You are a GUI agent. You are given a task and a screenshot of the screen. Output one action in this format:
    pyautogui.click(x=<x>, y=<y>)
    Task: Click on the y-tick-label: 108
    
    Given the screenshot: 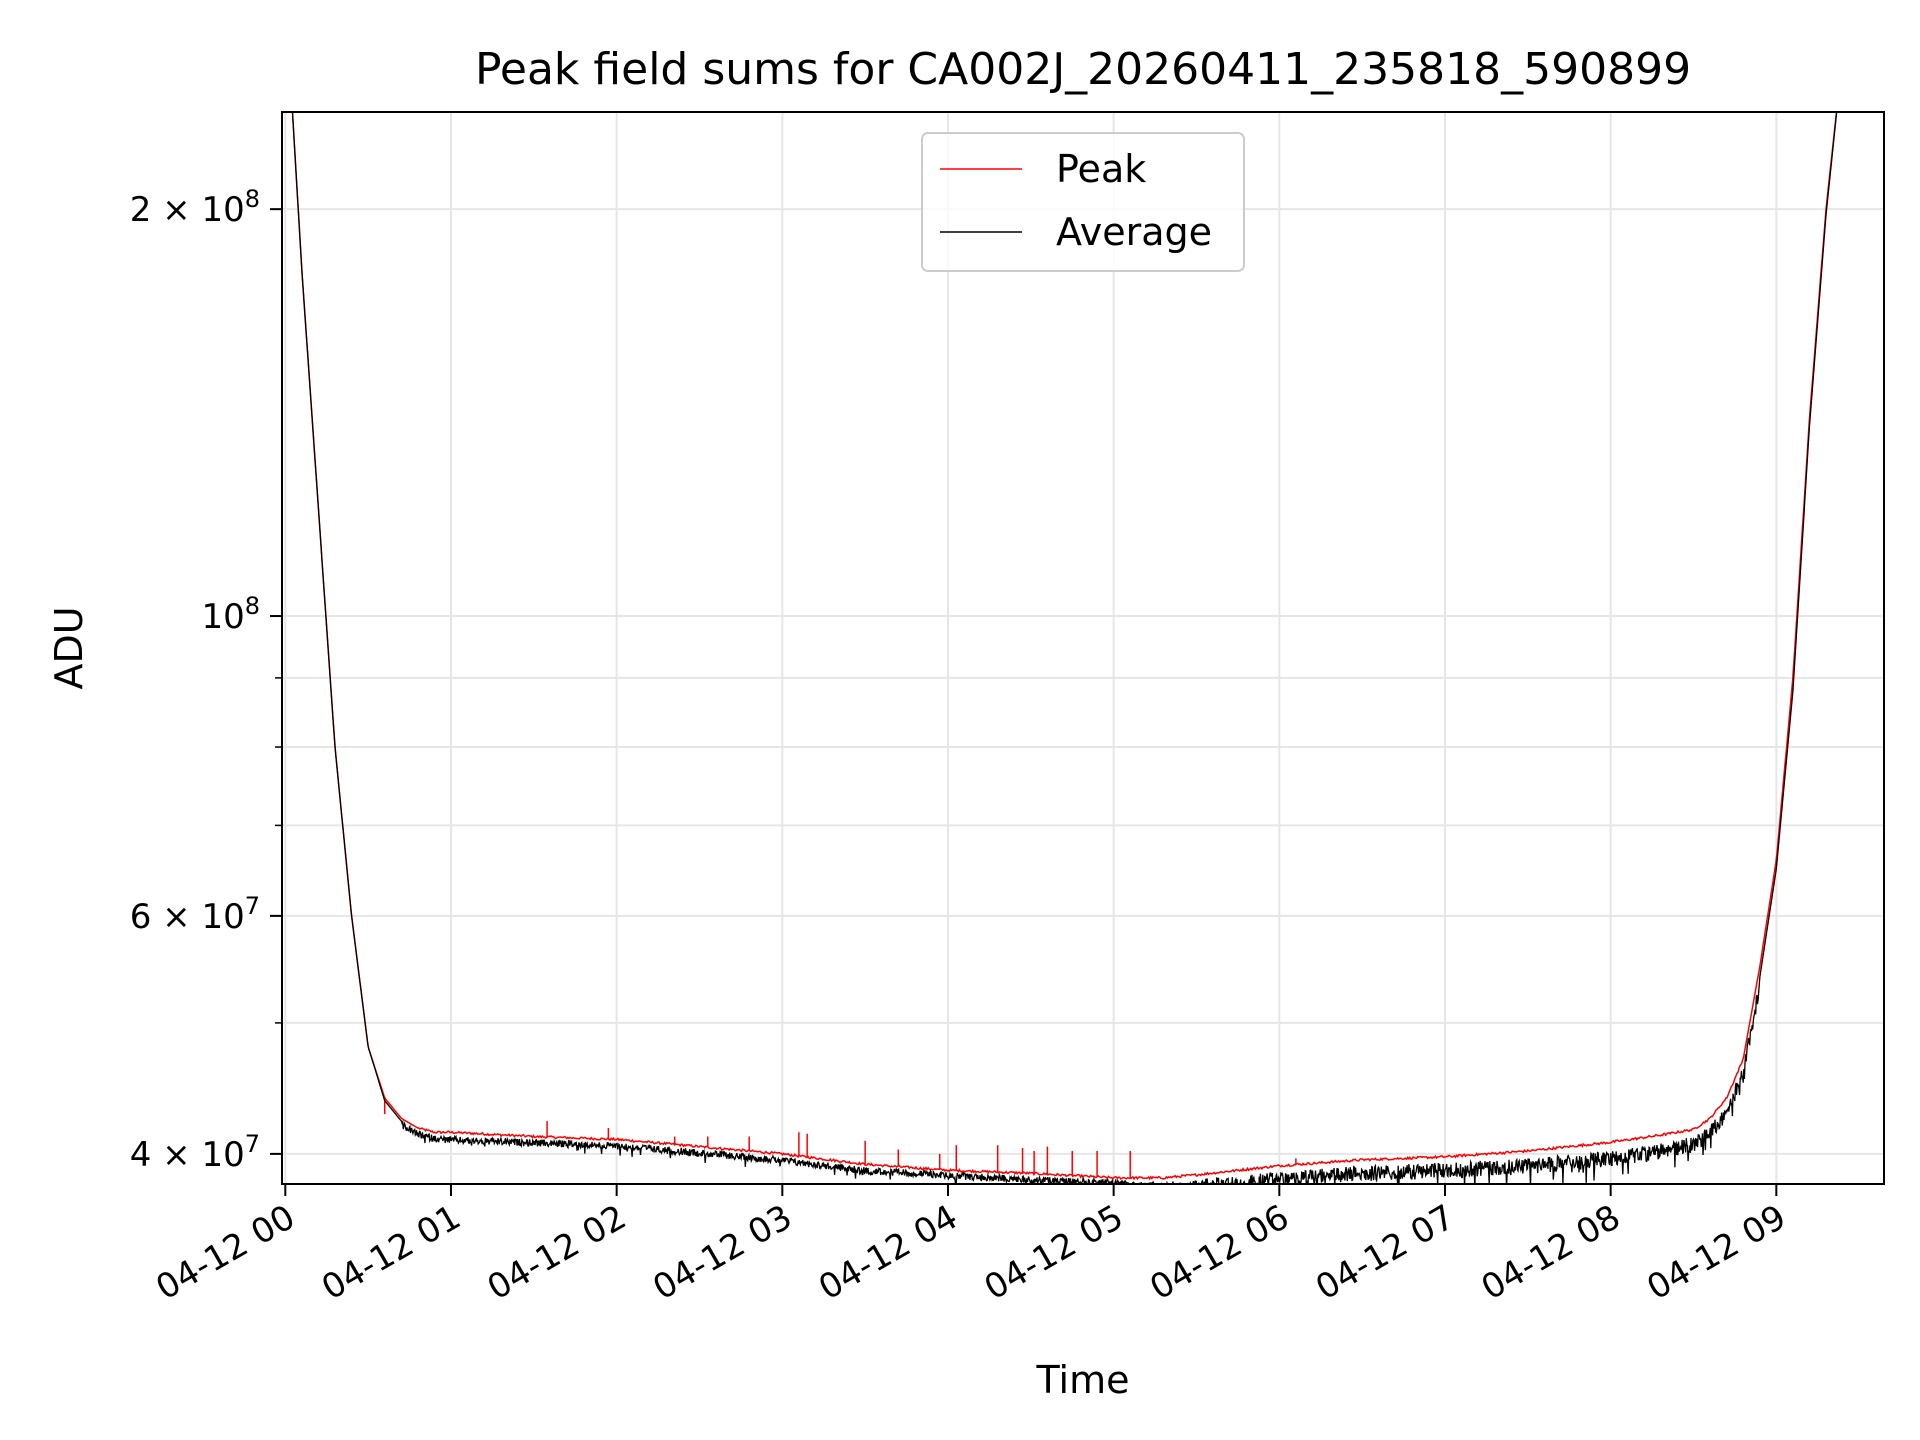 What is the action you would take?
    pyautogui.click(x=230, y=614)
    